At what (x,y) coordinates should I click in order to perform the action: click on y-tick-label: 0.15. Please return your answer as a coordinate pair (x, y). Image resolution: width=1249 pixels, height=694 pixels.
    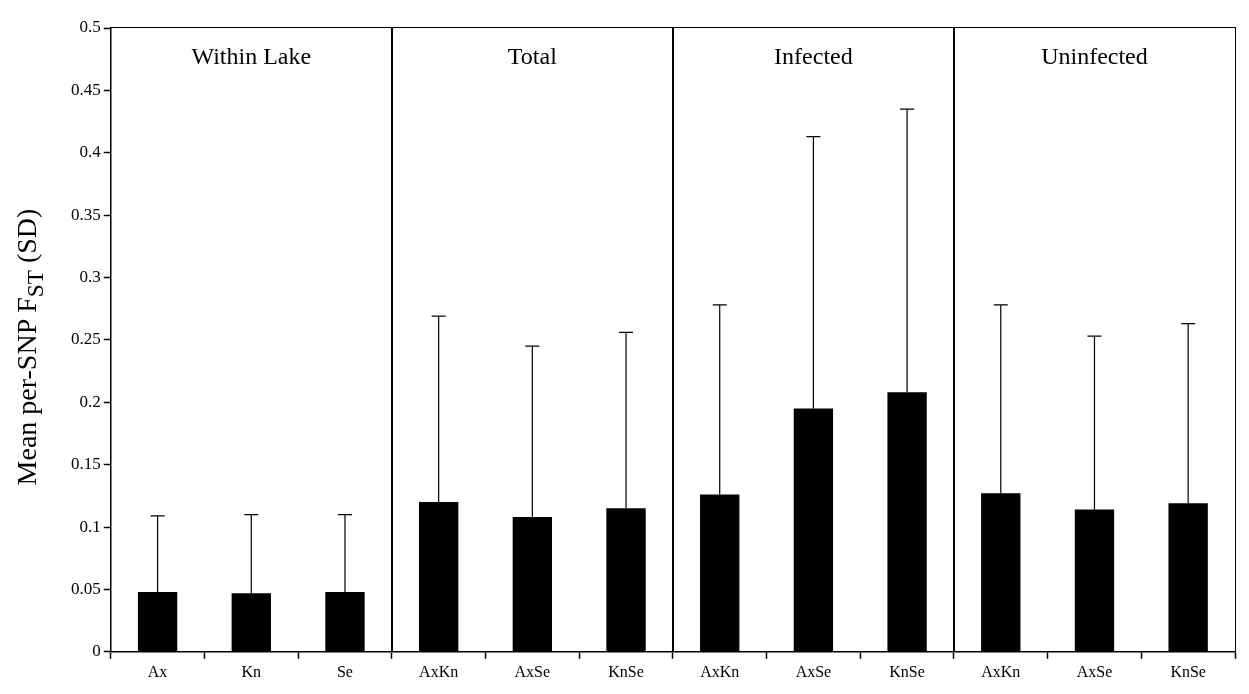
    Looking at the image, I should click on (86, 464).